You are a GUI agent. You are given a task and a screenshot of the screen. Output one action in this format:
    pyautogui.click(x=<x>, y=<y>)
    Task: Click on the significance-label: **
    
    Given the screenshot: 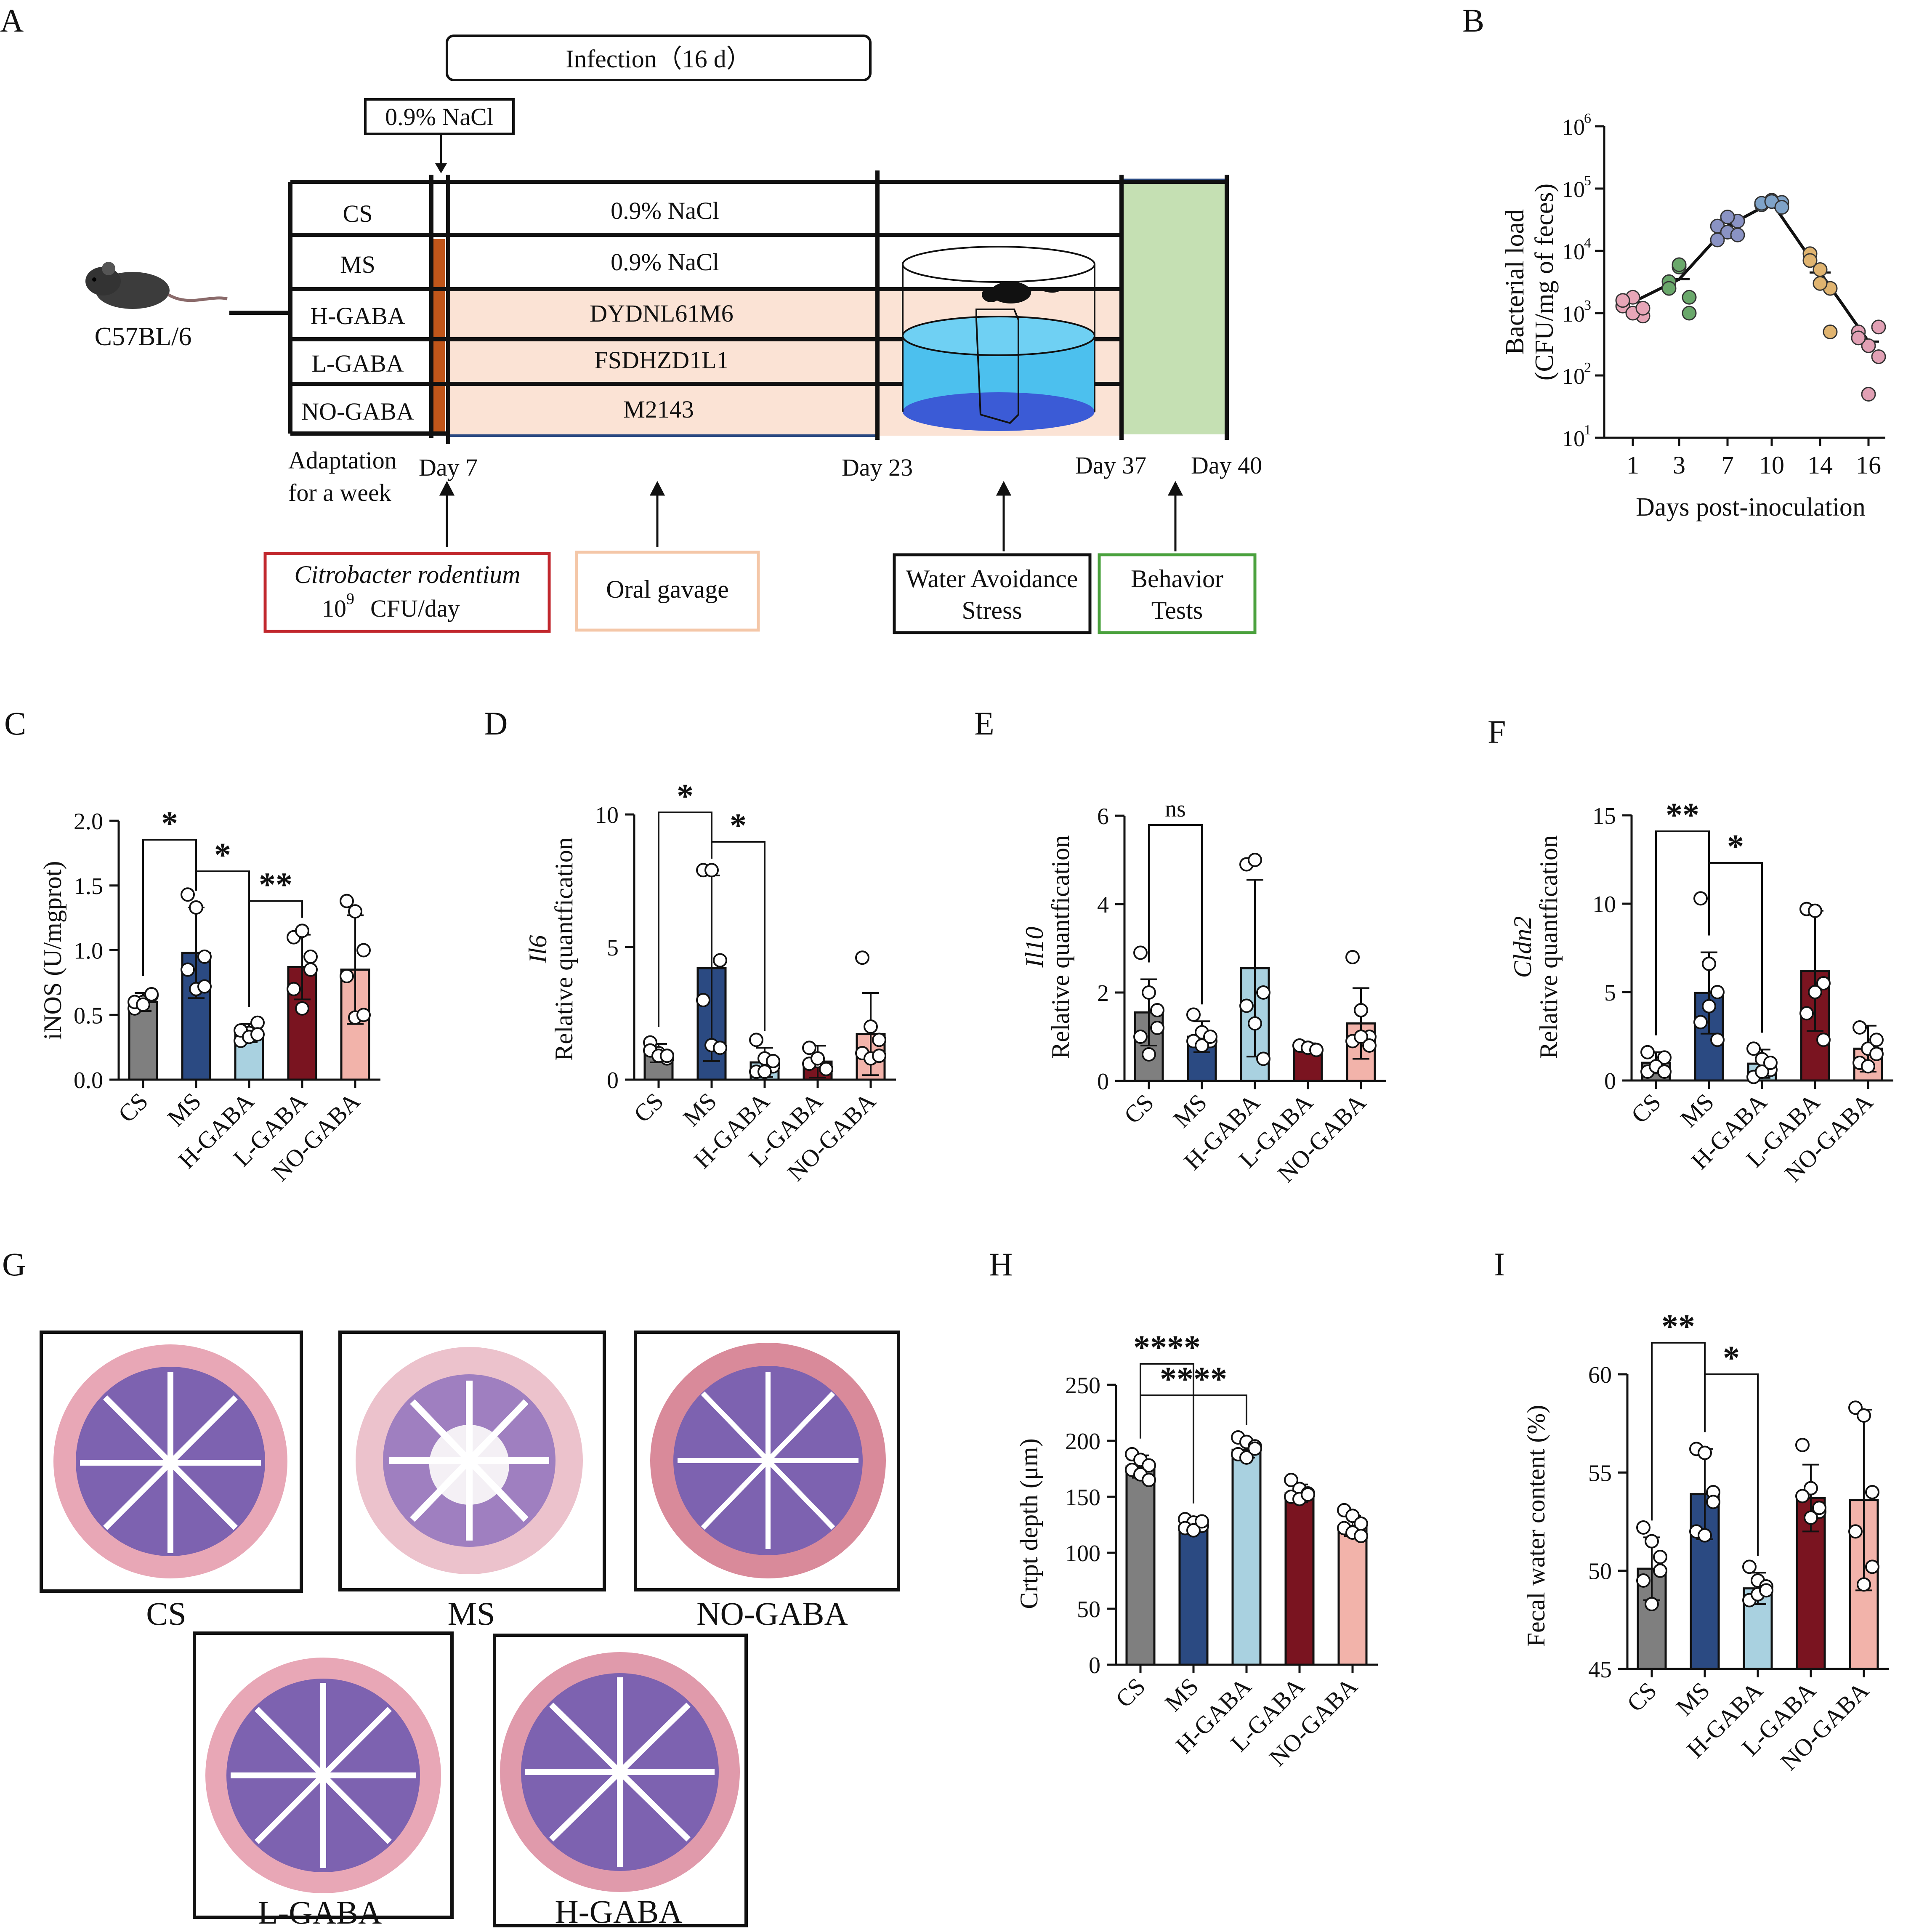 What is the action you would take?
    pyautogui.click(x=1683, y=816)
    